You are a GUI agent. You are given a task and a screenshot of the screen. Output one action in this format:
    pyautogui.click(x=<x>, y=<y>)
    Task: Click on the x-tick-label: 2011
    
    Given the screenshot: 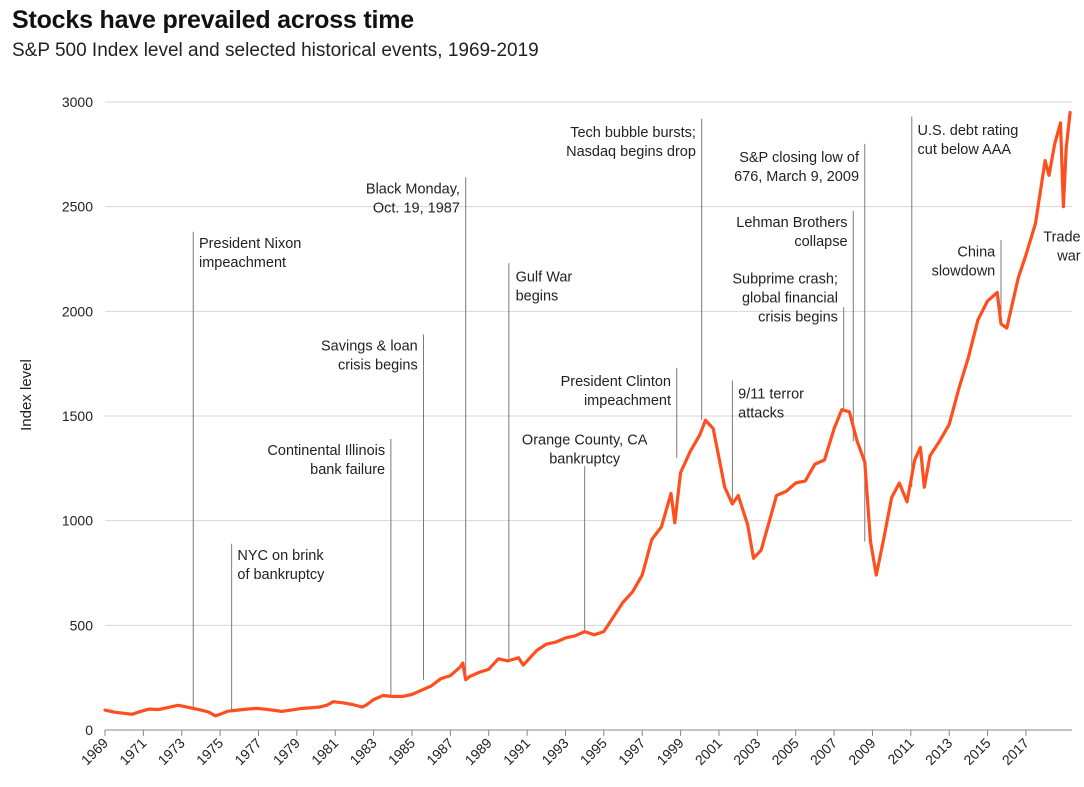 What is the action you would take?
    pyautogui.click(x=900, y=751)
    